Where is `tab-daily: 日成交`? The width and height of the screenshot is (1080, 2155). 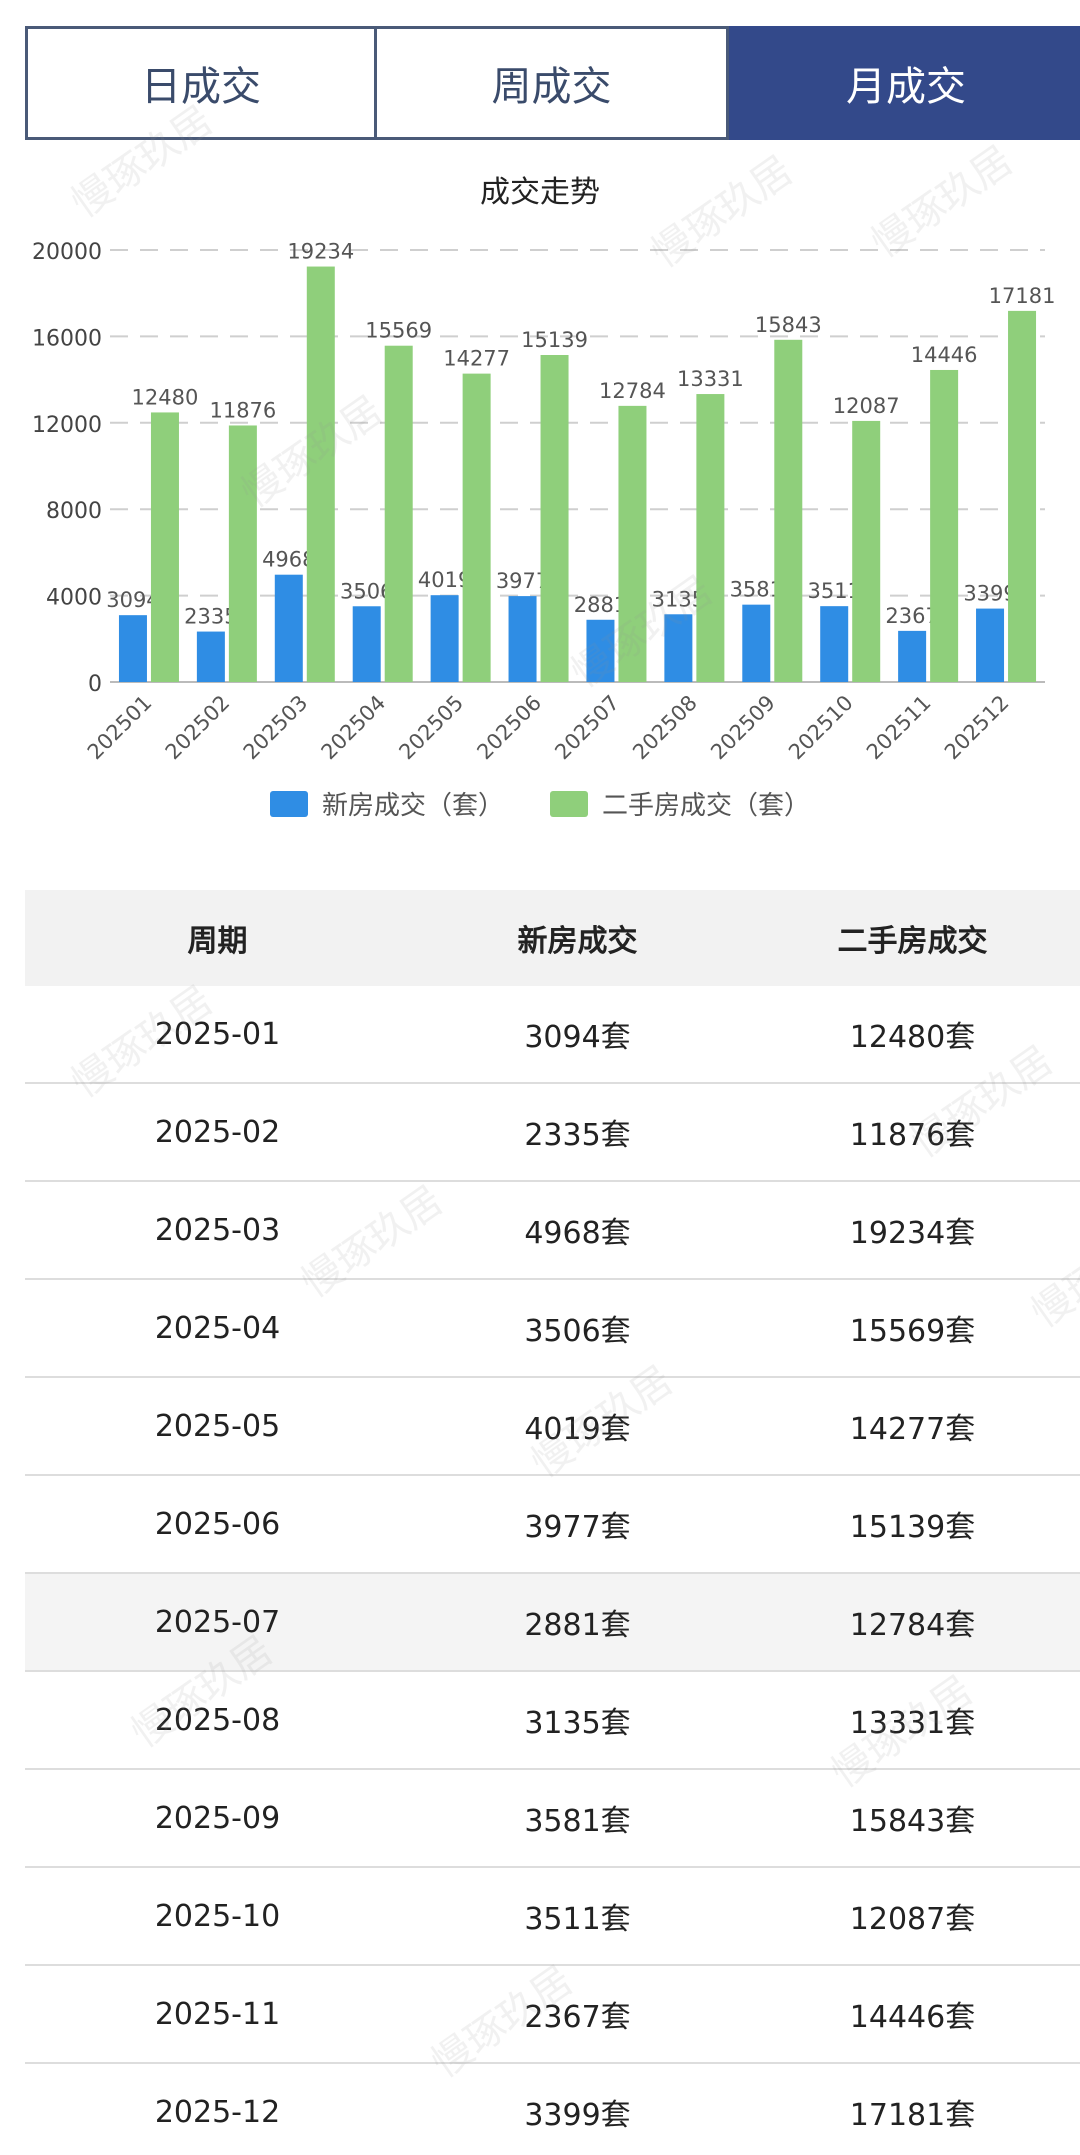 tab-daily: 日成交 is located at coordinates (201, 83).